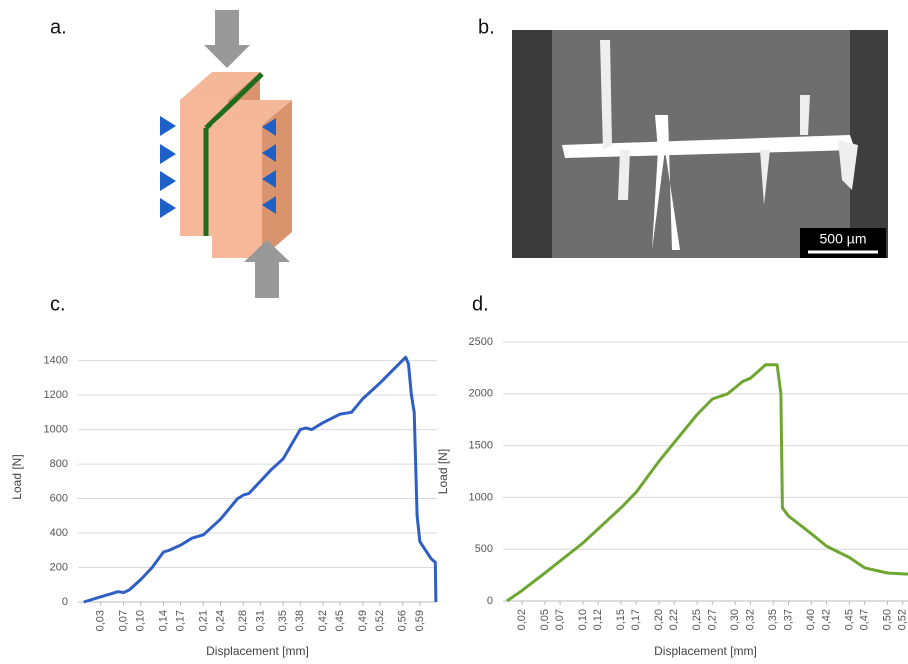  What do you see at coordinates (260, 479) in the screenshot?
I see `data-line` at bounding box center [260, 479].